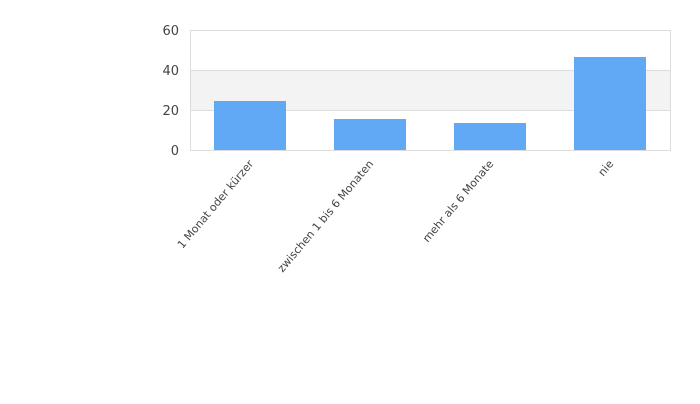 This screenshot has height=404, width=700. What do you see at coordinates (325, 216) in the screenshot?
I see `x-tick-label: zwischen 1 bis 6 Monaten` at bounding box center [325, 216].